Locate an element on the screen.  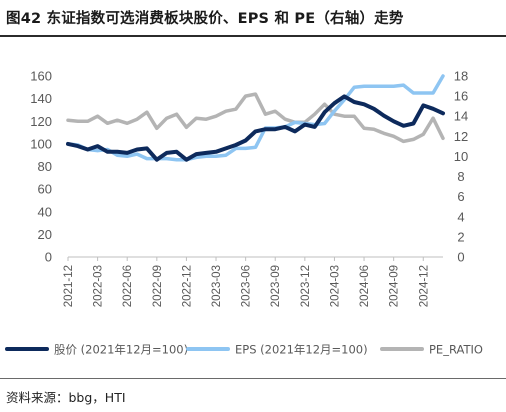
y-left-tick-label: 0 is located at coordinates (48, 257).